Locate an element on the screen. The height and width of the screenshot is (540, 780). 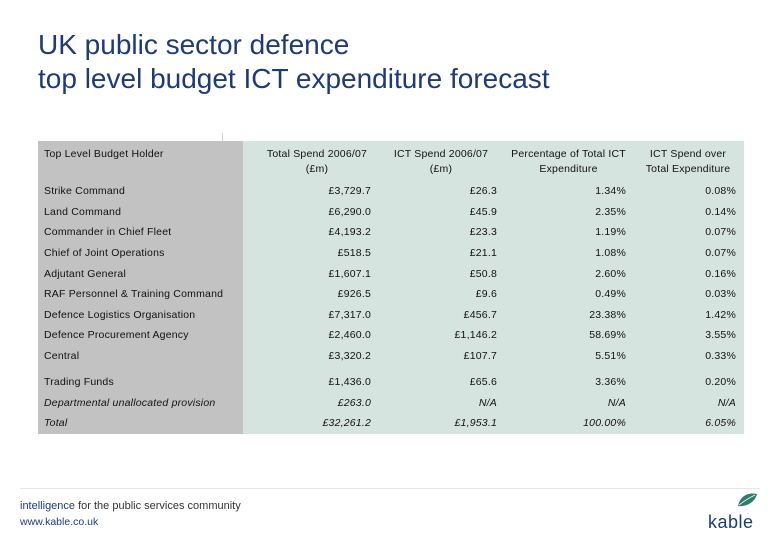
total-spend-cell: £263.0 is located at coordinates (311, 402).